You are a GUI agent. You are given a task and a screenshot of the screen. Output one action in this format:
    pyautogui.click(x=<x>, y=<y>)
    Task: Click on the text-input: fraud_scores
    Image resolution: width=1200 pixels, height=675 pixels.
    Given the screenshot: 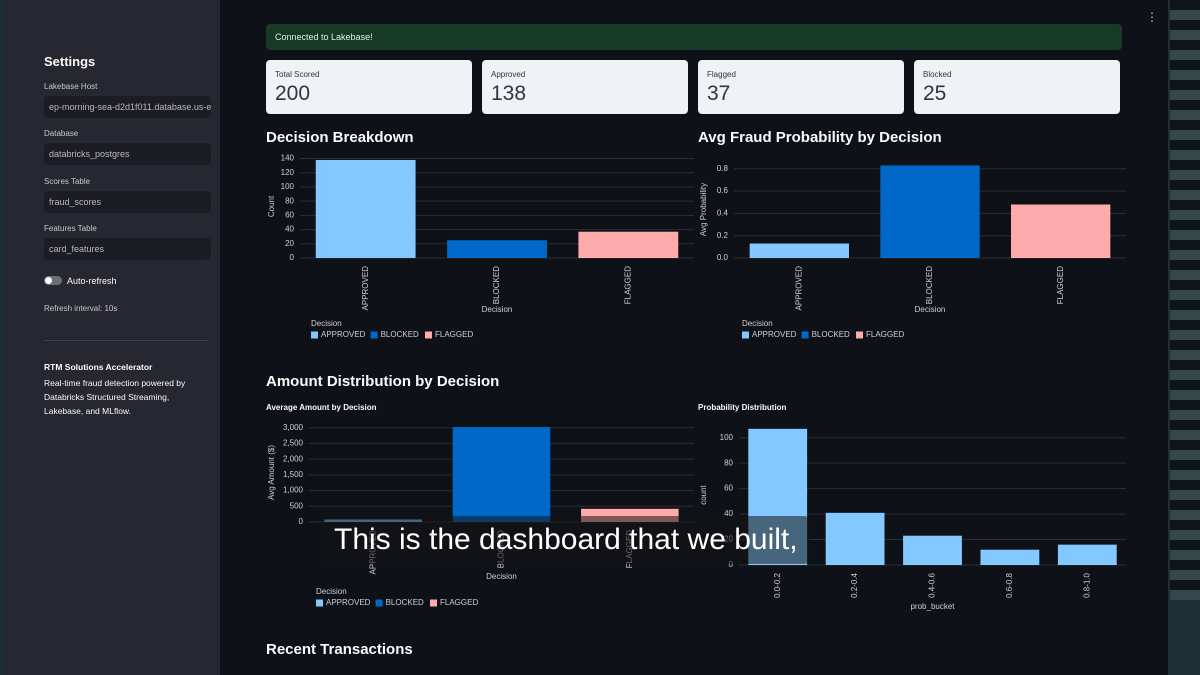 What is the action you would take?
    pyautogui.click(x=127, y=202)
    